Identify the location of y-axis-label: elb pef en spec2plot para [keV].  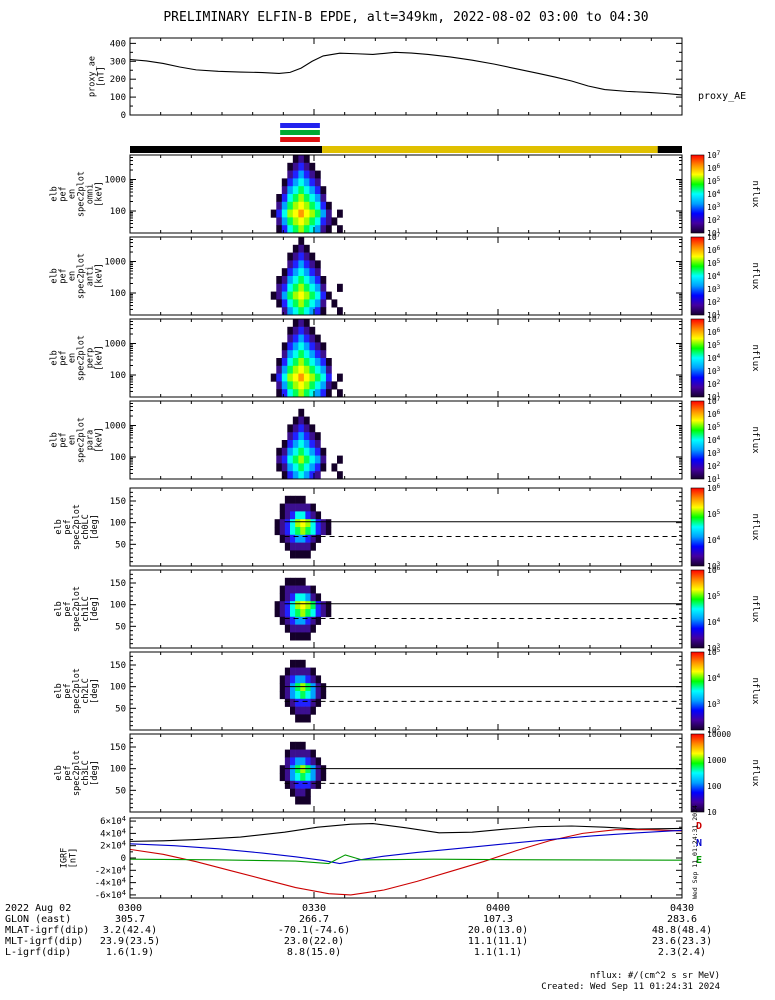
(77, 440).